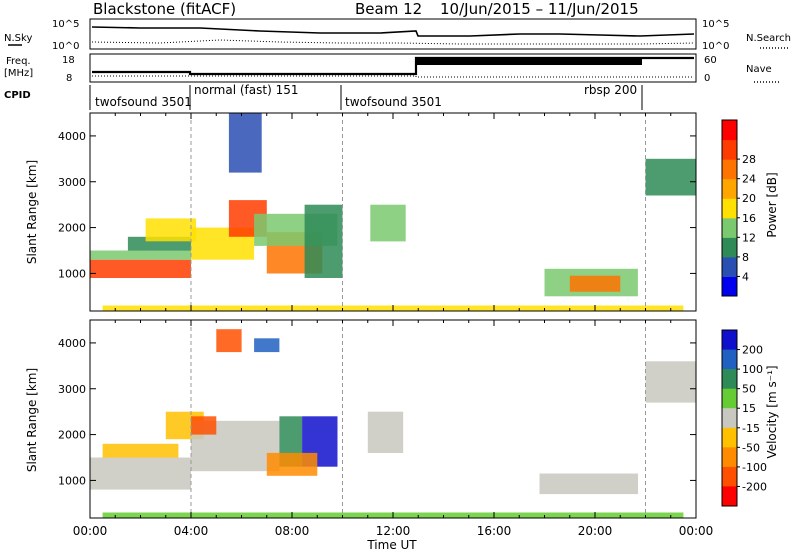 The image size is (800, 554). Describe the element at coordinates (749, 159) in the screenshot. I see `colorbar-tick-label: 28` at that location.